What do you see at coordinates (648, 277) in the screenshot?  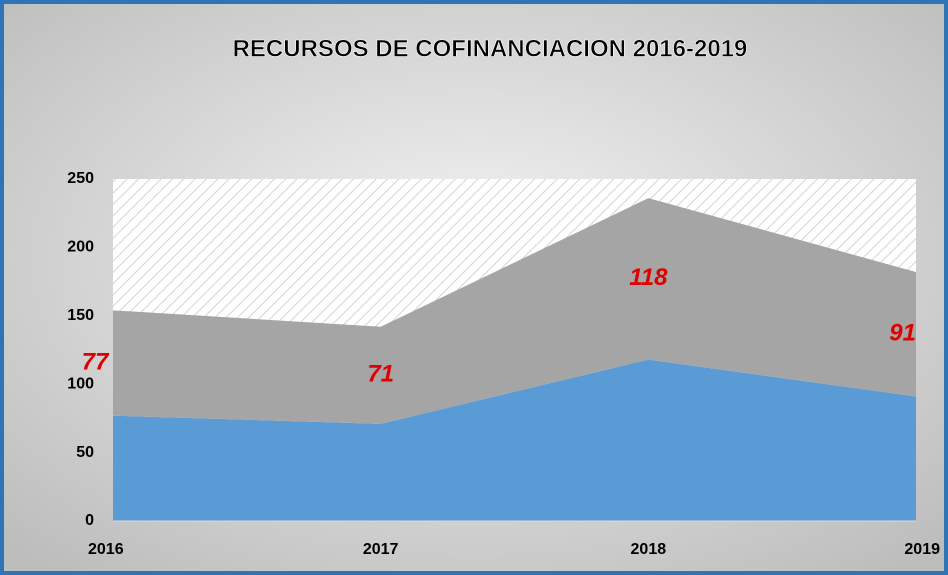 I see `data-label: 118` at bounding box center [648, 277].